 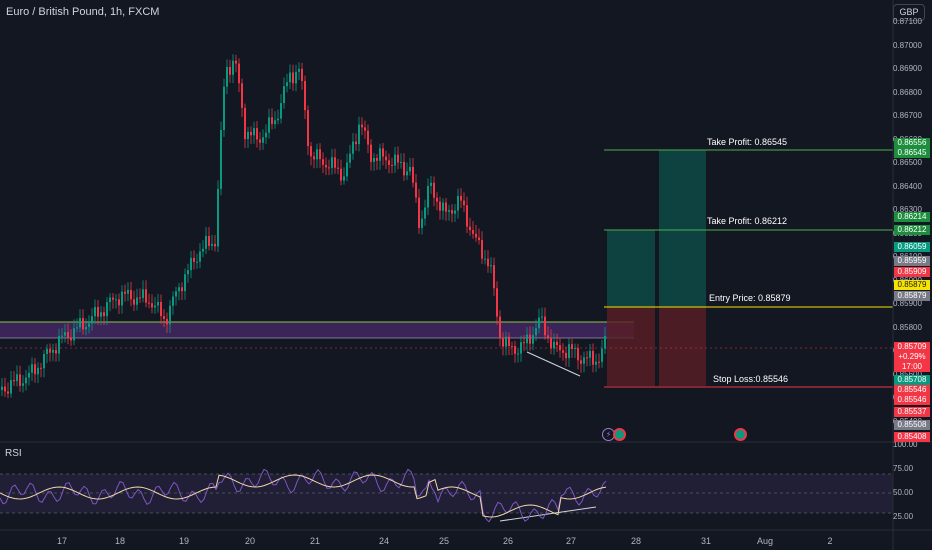 I want to click on rsi-label: RSI, so click(x=13, y=453).